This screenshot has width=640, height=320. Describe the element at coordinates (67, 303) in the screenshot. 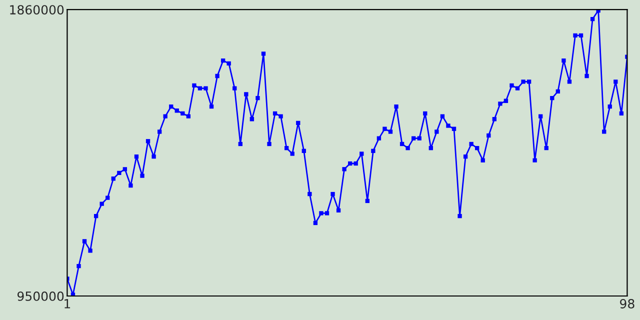

I see `x-tick-label: 1` at that location.